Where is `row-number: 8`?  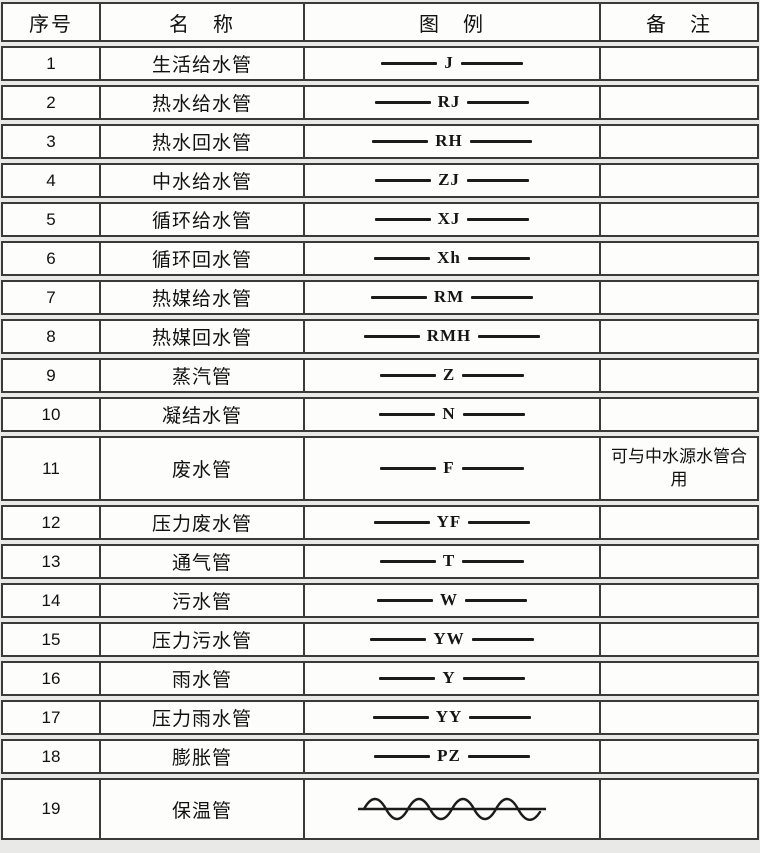
row-number: 8 is located at coordinates (51, 336).